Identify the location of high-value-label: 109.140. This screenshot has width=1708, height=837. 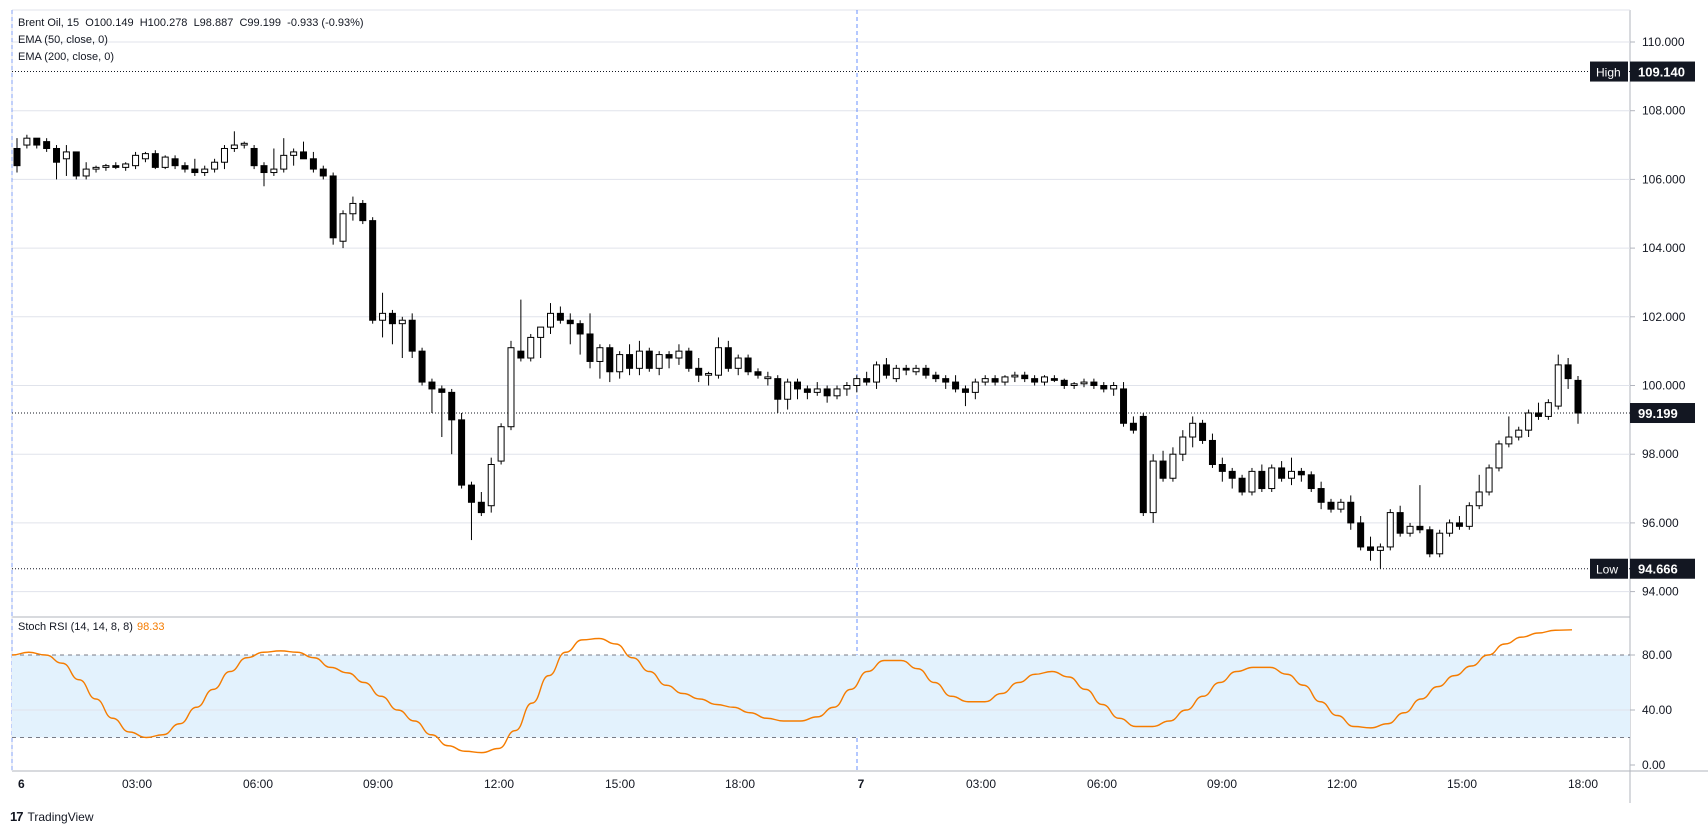
(1661, 72).